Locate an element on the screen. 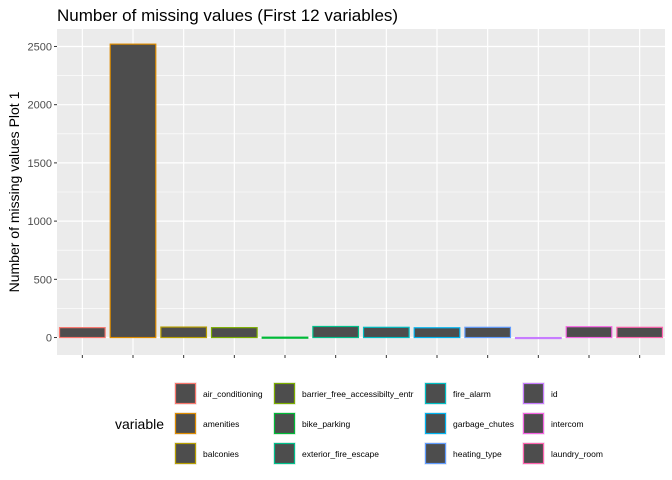 This screenshot has height=480, width=672. legend-label-air_conditioning: air_conditioning is located at coordinates (233, 394).